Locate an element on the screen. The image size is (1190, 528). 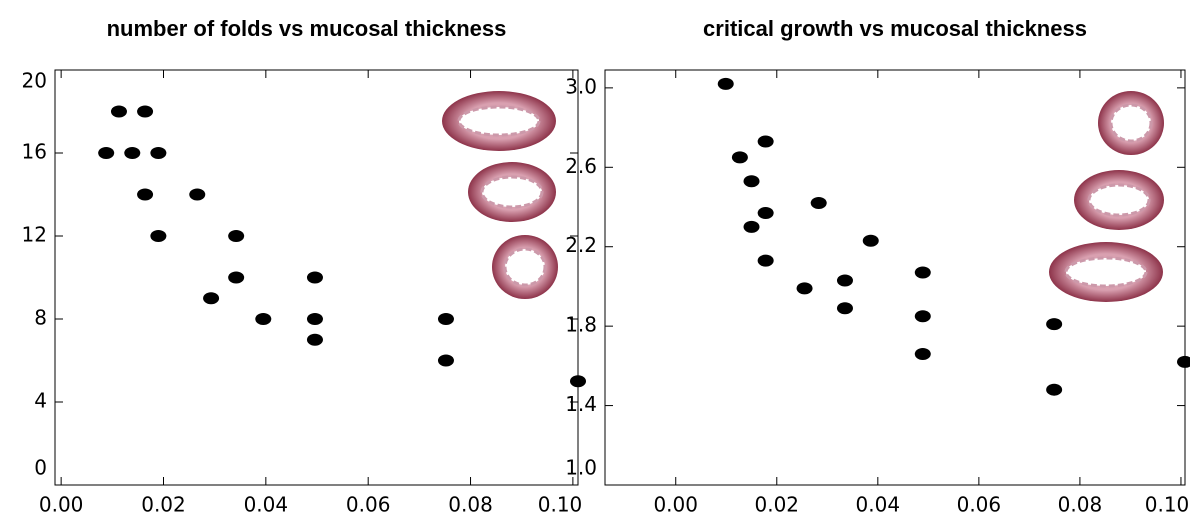
y-tick-label: 8 is located at coordinates (40, 318).